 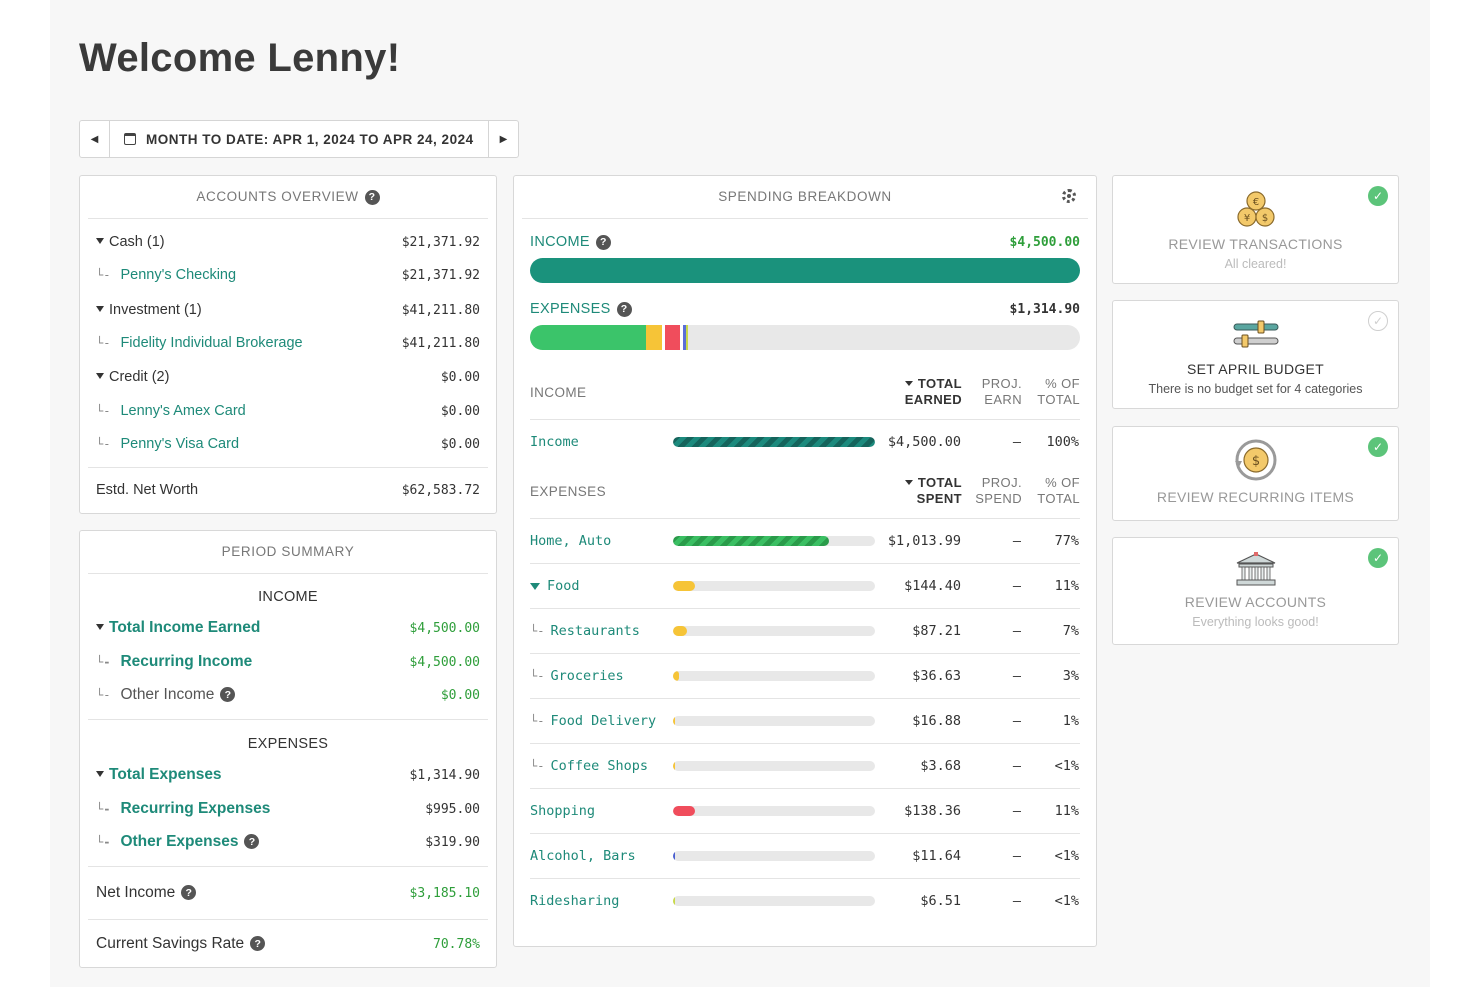 What do you see at coordinates (998, 490) in the screenshot?
I see `column-proj-spend: PROJ. SPEND` at bounding box center [998, 490].